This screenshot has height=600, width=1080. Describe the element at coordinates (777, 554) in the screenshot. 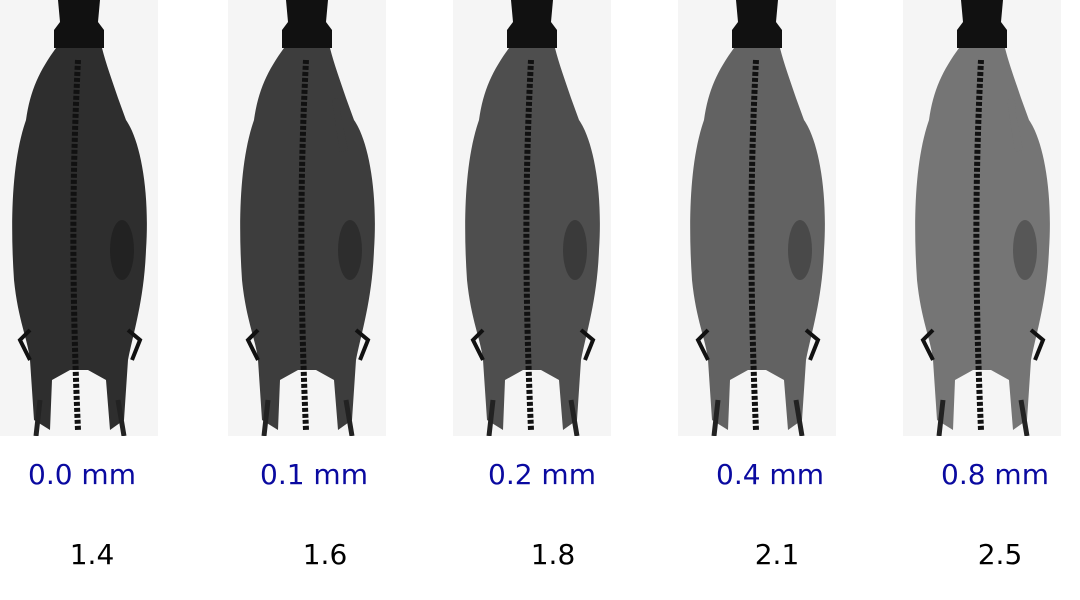

I see `value-label: 2.1` at that location.